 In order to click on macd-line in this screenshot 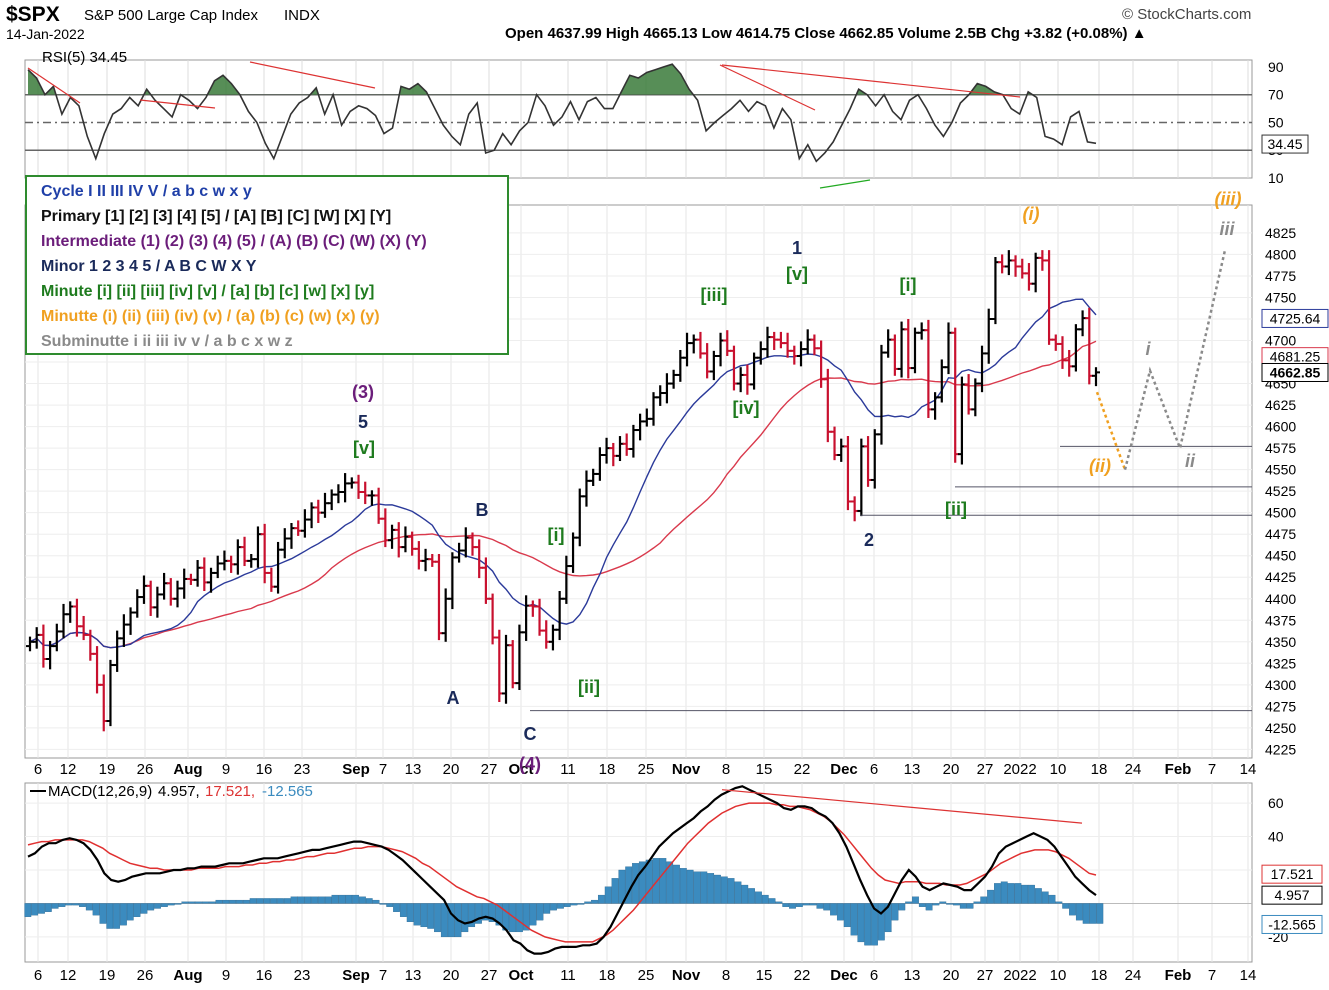, I will do `click(562, 870)`.